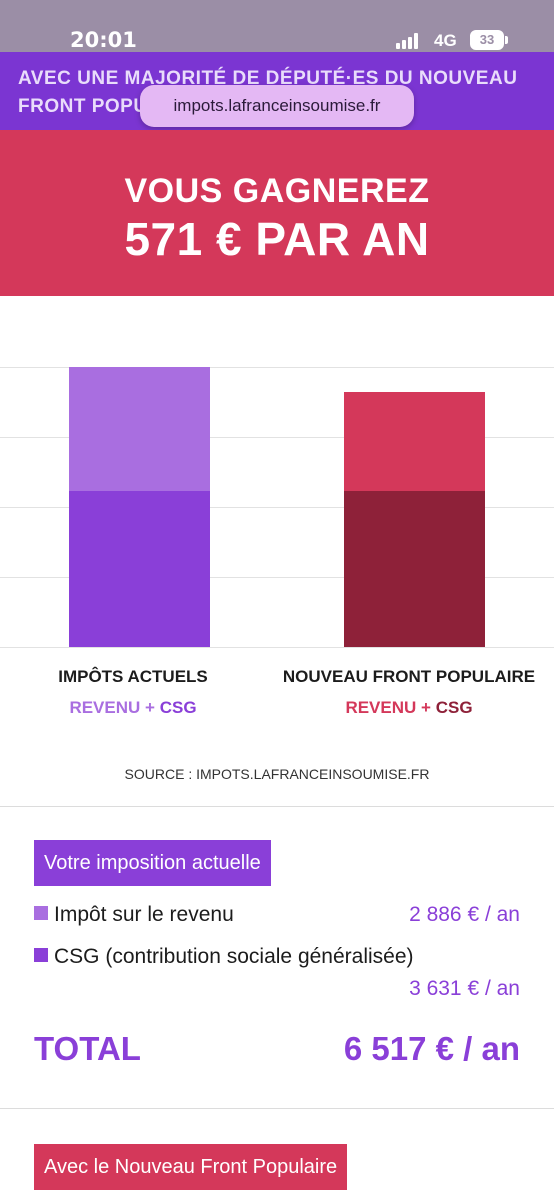 This screenshot has width=554, height=1200. Describe the element at coordinates (414, 568) in the screenshot. I see `bar-nfp-csg` at that location.